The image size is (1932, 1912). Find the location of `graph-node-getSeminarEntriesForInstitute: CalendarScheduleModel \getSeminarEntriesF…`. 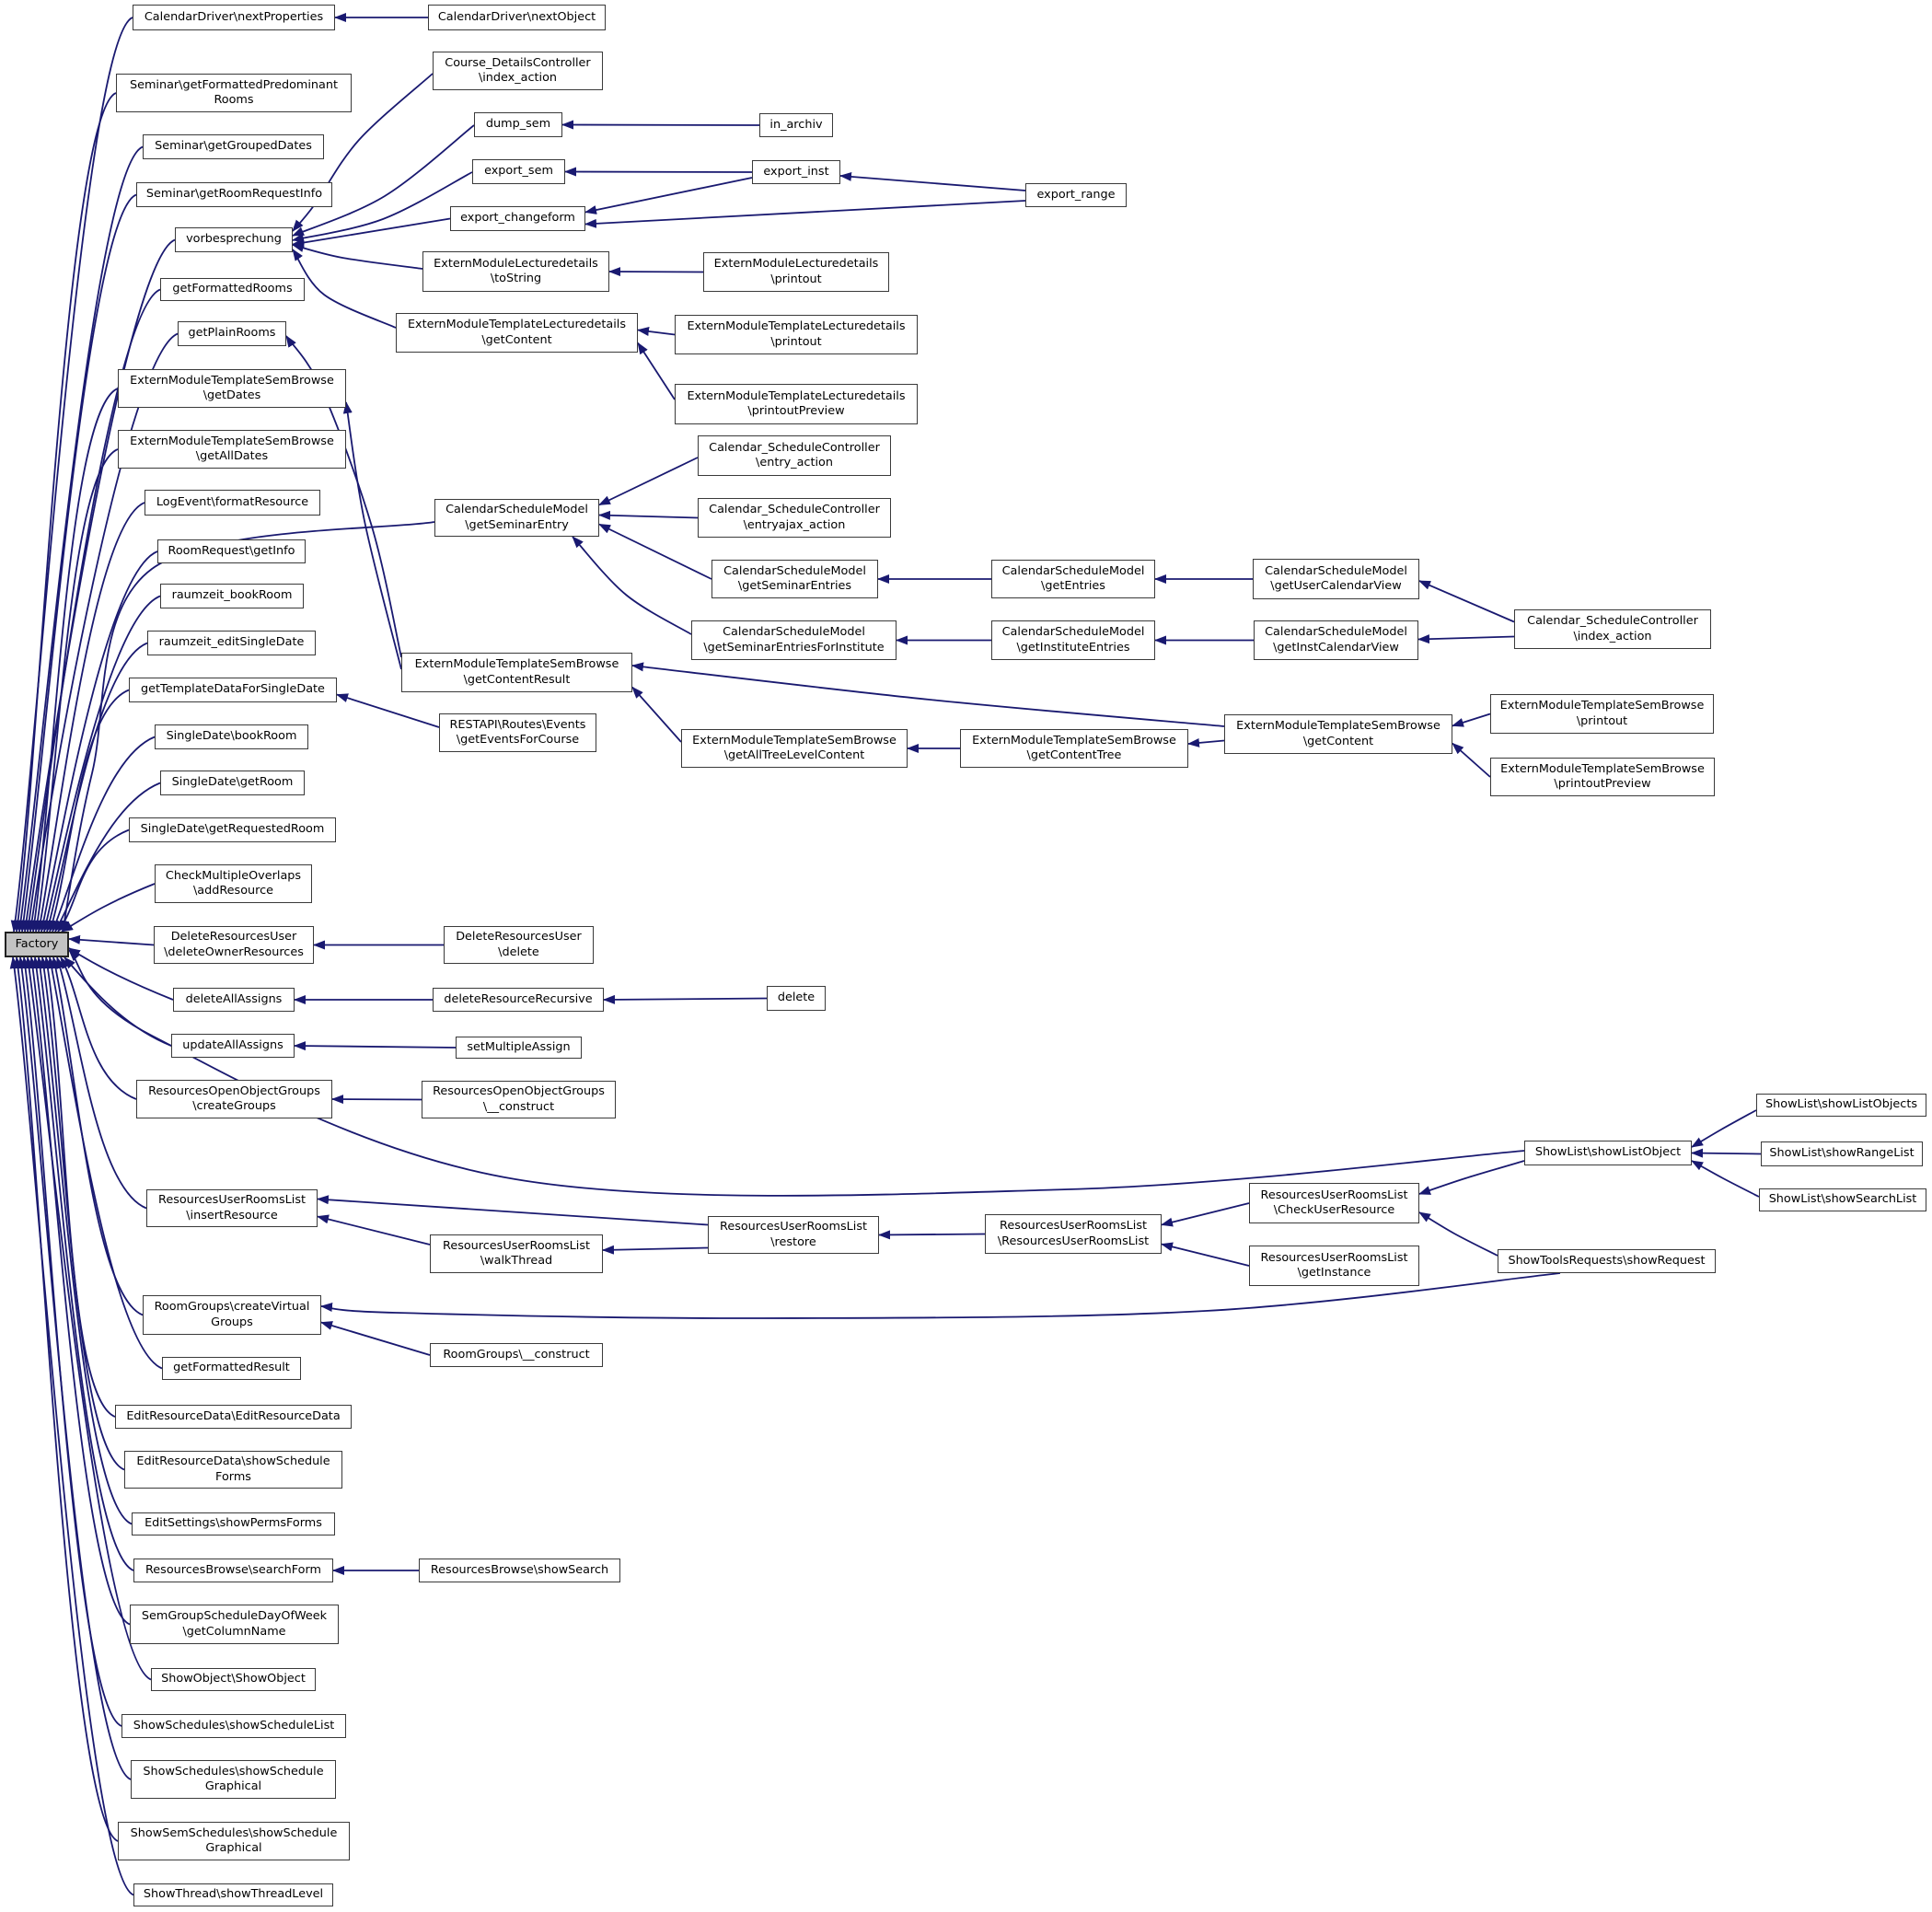

graph-node-getSeminarEntriesForInstitute: CalendarScheduleModel \getSeminarEntriesF… is located at coordinates (794, 640).